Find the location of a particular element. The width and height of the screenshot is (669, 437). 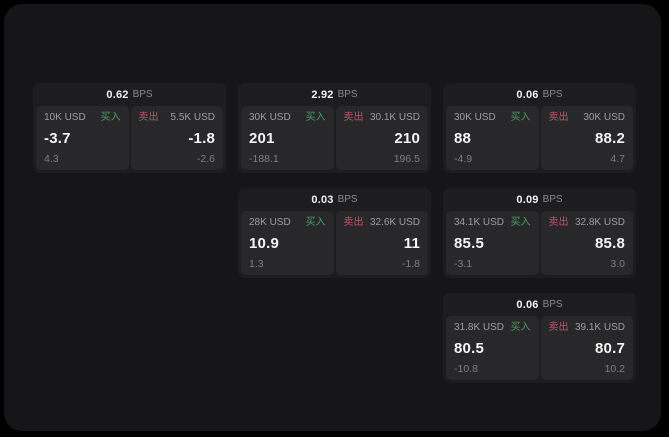

sell-size-label: 39.1K USD is located at coordinates (599, 327).